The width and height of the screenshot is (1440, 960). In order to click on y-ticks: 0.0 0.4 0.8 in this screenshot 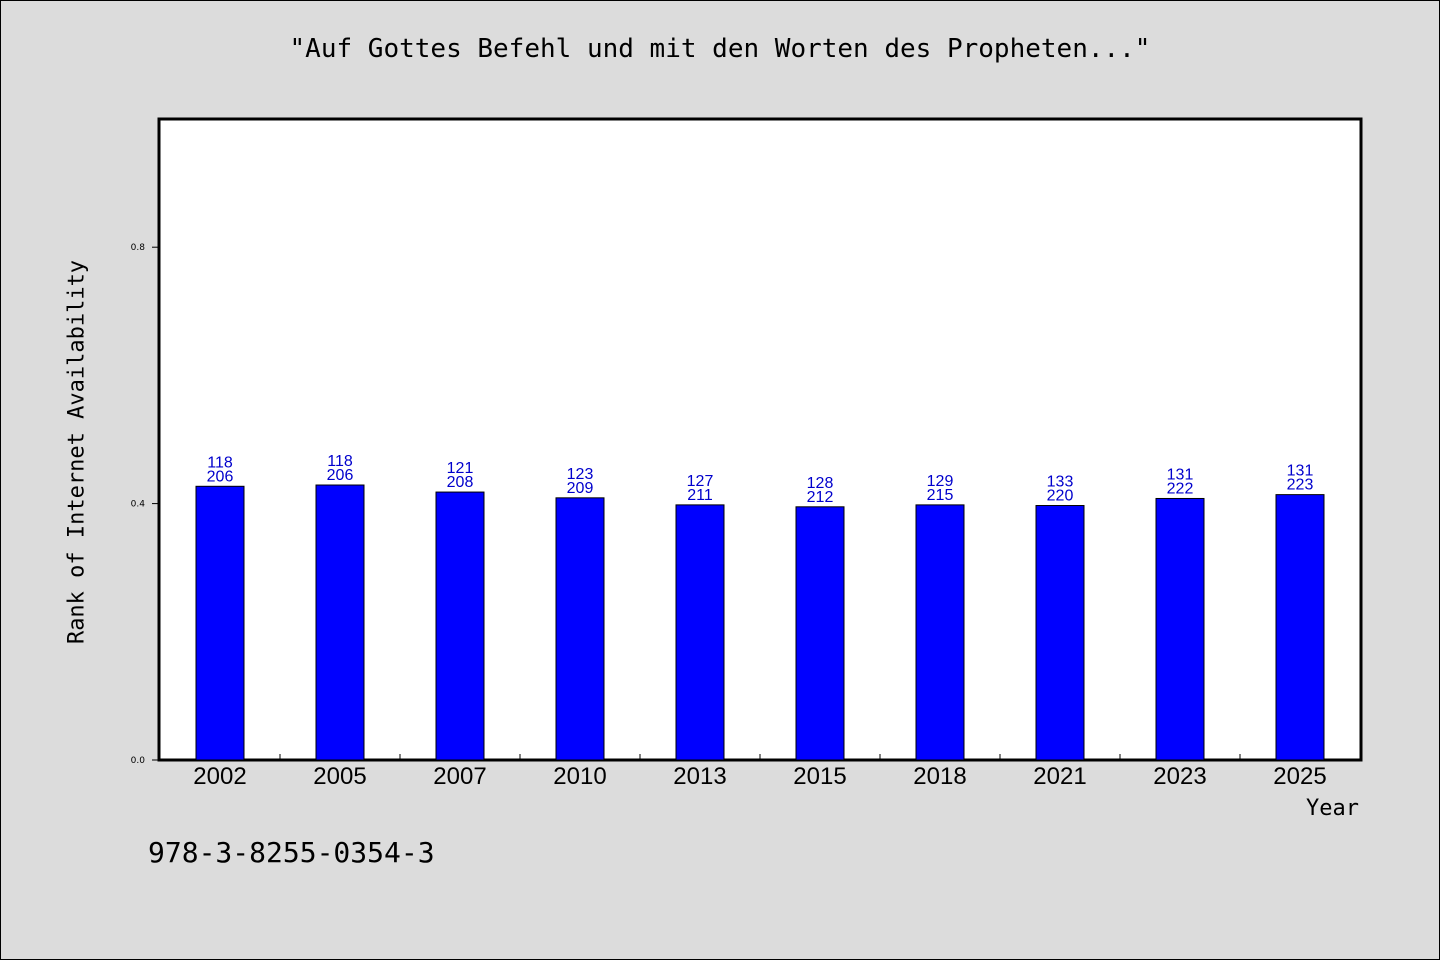, I will do `click(145, 504)`.